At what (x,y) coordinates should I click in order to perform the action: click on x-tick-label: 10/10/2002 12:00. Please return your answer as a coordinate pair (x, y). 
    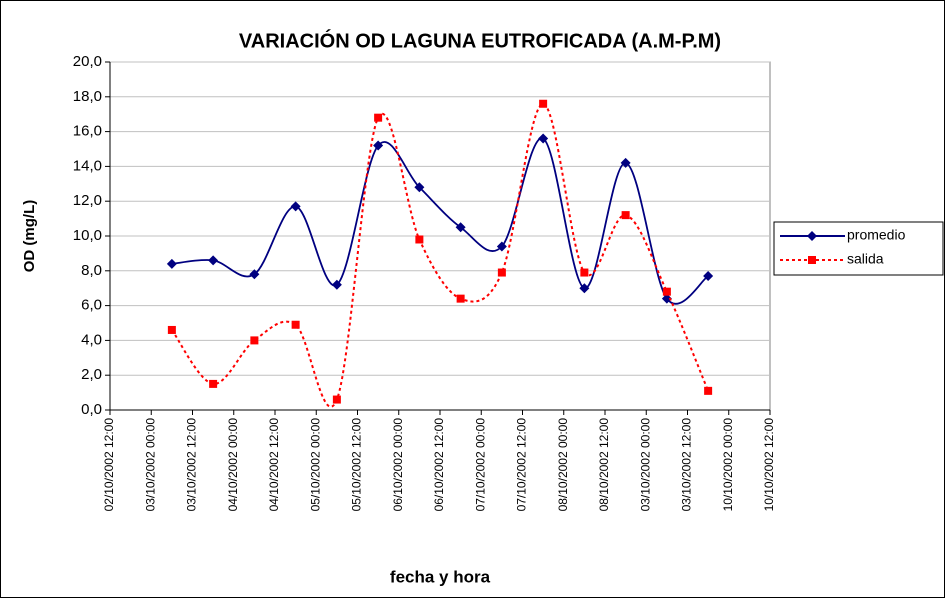
    Looking at the image, I should click on (769, 465).